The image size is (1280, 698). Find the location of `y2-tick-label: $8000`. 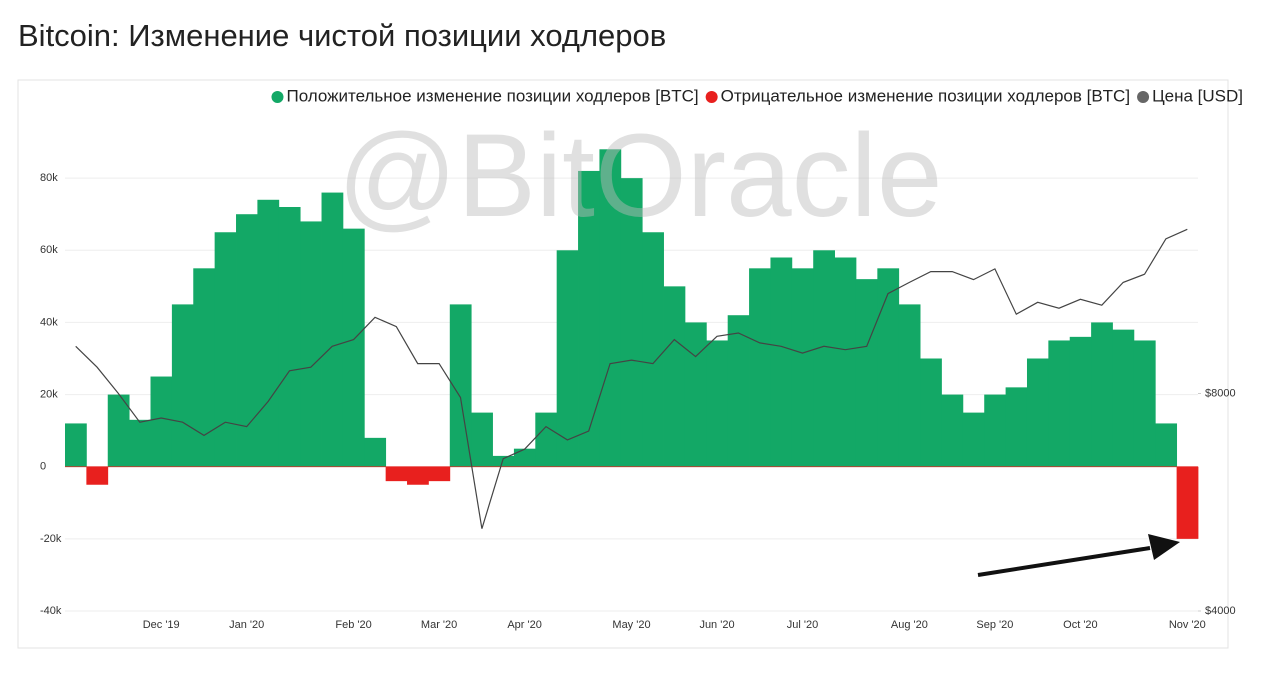

y2-tick-label: $8000 is located at coordinates (1220, 393).